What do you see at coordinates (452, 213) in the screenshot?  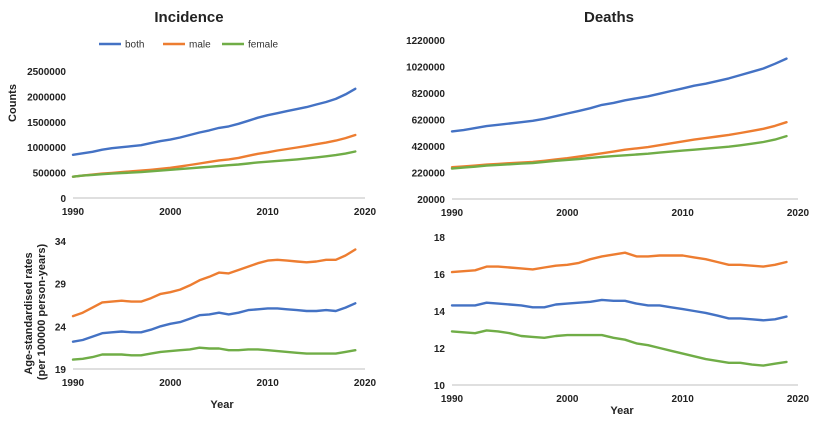 I see `deaths-x-tick-label: 1990` at bounding box center [452, 213].